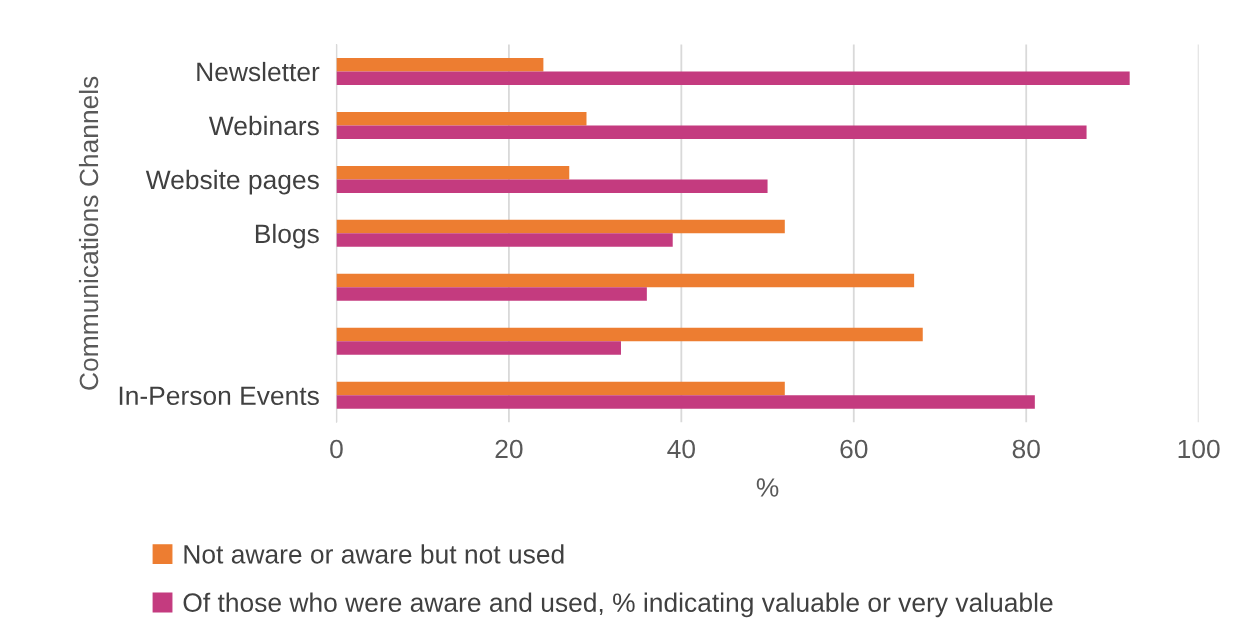 The height and width of the screenshot is (635, 1237). What do you see at coordinates (681, 449) in the screenshot?
I see `x-tick-label: 40` at bounding box center [681, 449].